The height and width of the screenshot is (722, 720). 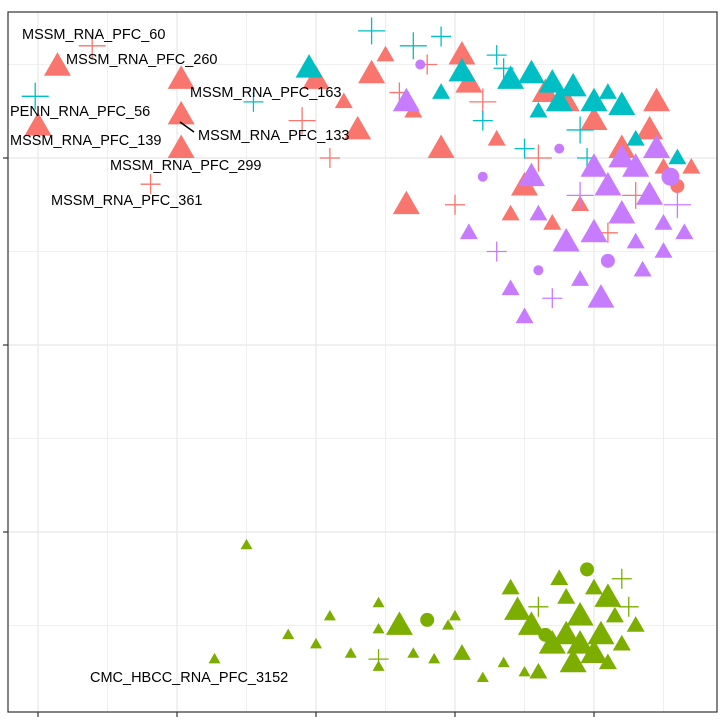 What do you see at coordinates (80, 112) in the screenshot?
I see `point-label: PENN_RNA_PFC_56` at bounding box center [80, 112].